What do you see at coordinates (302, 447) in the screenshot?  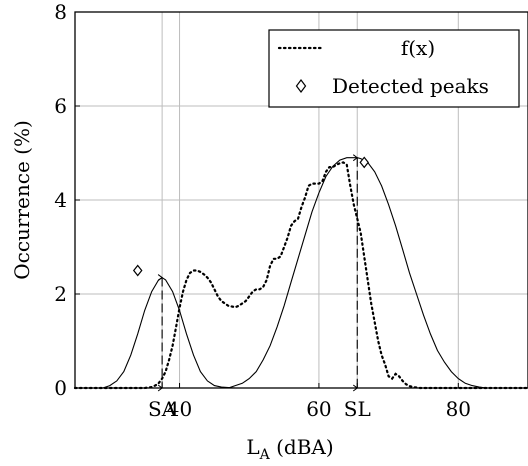 I see `x-axis-label-unit: (dBA)` at bounding box center [302, 447].